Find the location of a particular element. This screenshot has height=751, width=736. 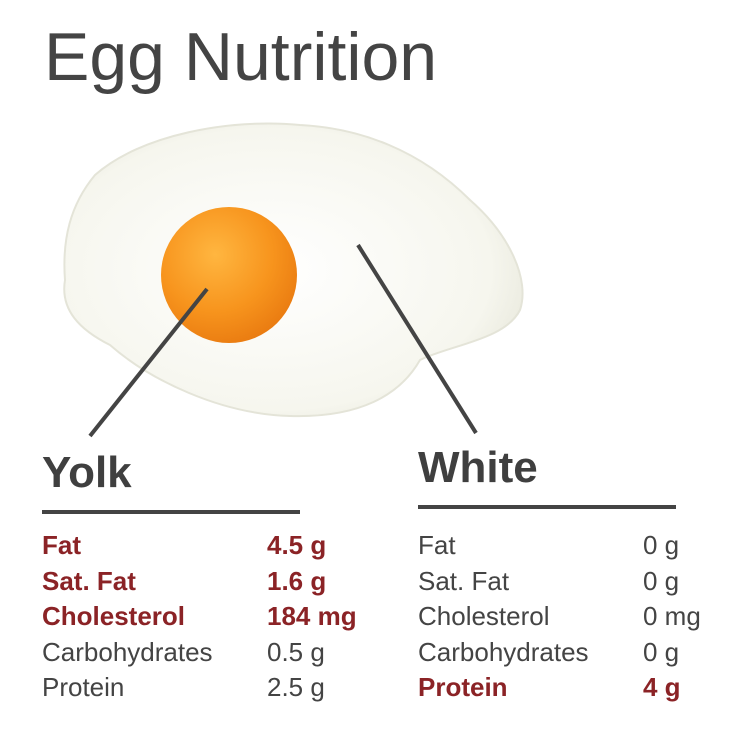

nutrient-value: 184 mg is located at coordinates (312, 616).